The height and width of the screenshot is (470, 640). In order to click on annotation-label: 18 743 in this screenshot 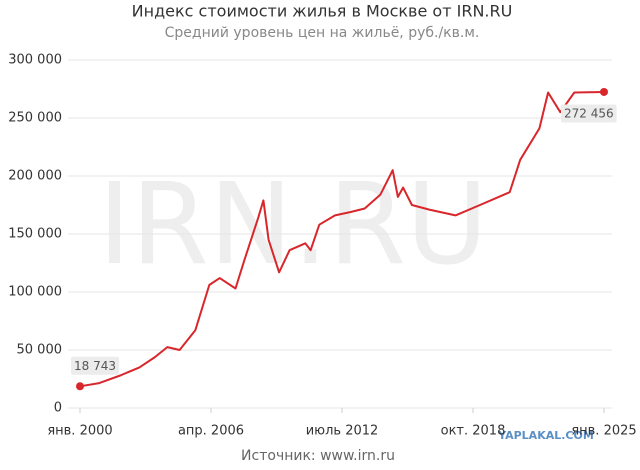, I will do `click(95, 366)`.